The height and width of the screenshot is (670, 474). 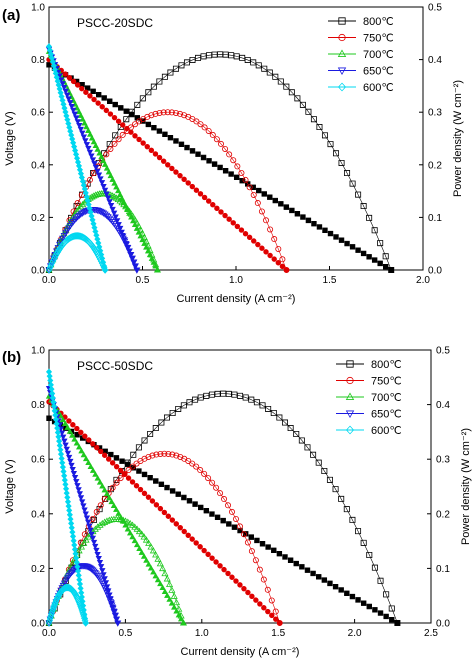 I want to click on y-tick-label: 0.2, so click(x=38, y=569).